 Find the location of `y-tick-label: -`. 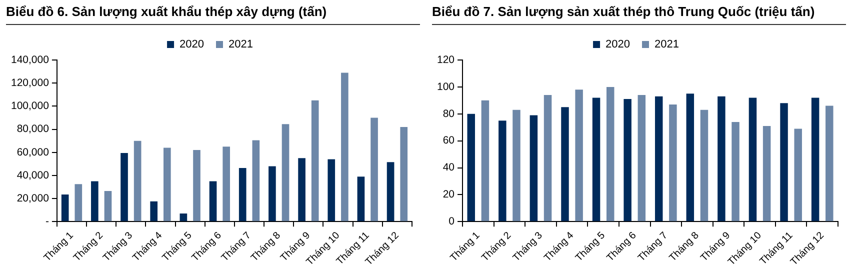

y-tick-label: - is located at coordinates (47, 222).